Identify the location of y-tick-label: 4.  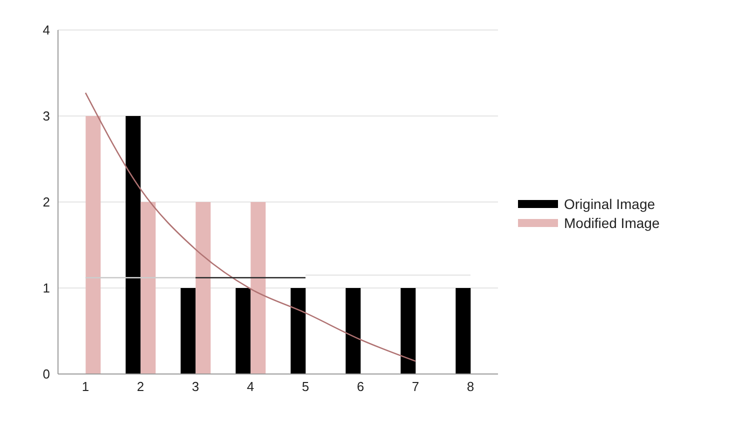
(46, 30).